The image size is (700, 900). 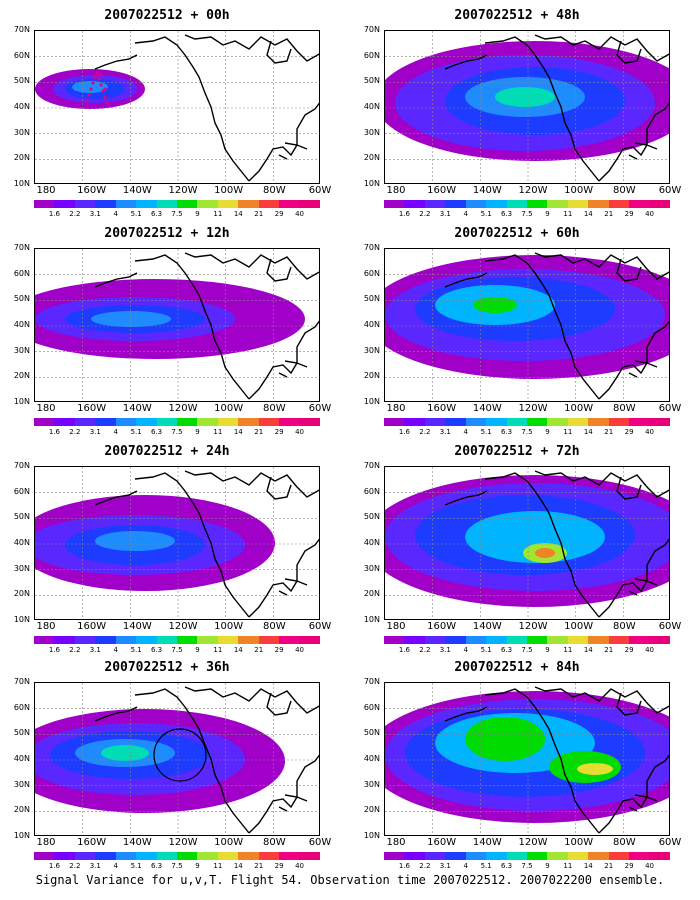 What do you see at coordinates (371, 132) in the screenshot?
I see `latitude-label: 30N` at bounding box center [371, 132].